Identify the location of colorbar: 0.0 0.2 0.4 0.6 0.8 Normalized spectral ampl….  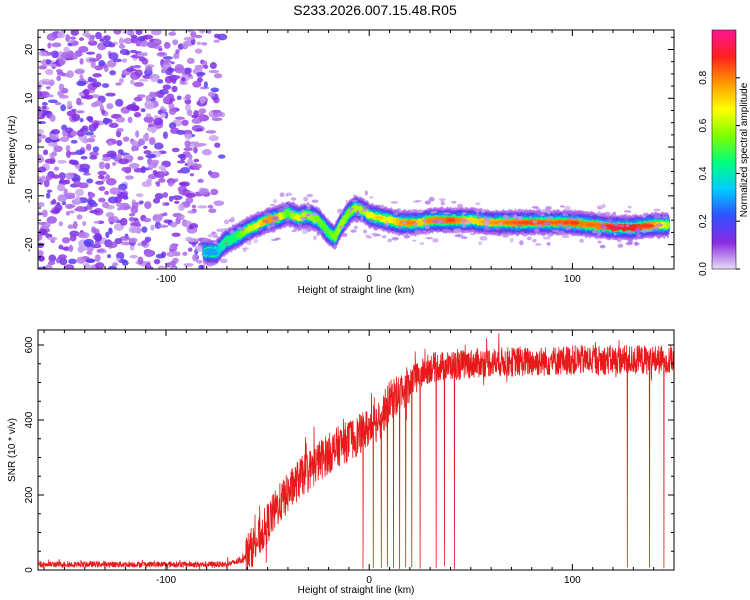
(724, 152).